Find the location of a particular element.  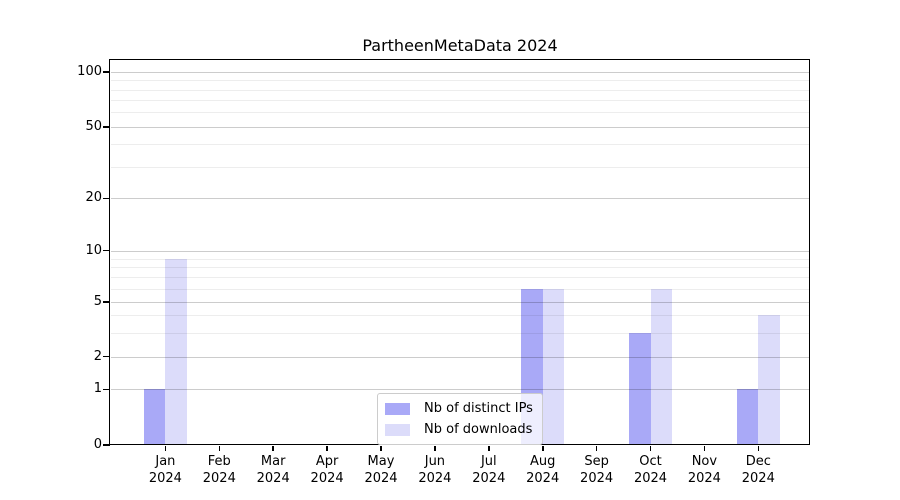

x-tick-label-month: Aug is located at coordinates (542, 461).